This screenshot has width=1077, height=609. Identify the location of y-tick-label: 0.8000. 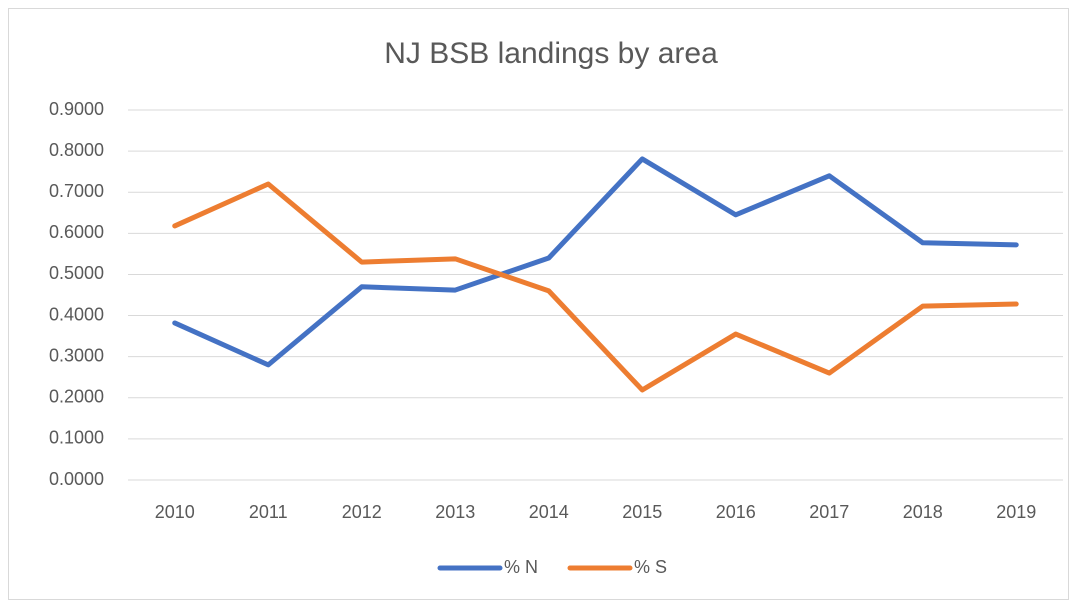
(76, 150).